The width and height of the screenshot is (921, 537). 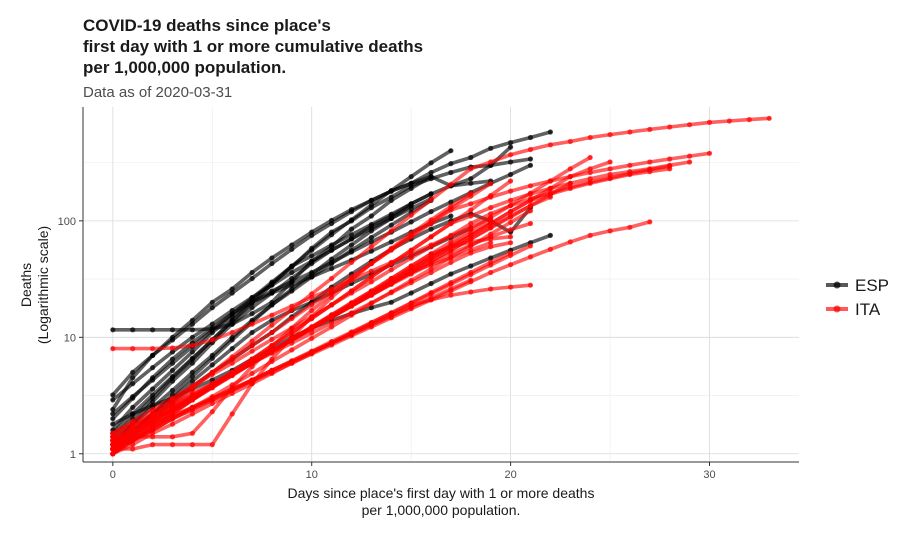 I want to click on x-tick-label: 0, so click(x=113, y=475).